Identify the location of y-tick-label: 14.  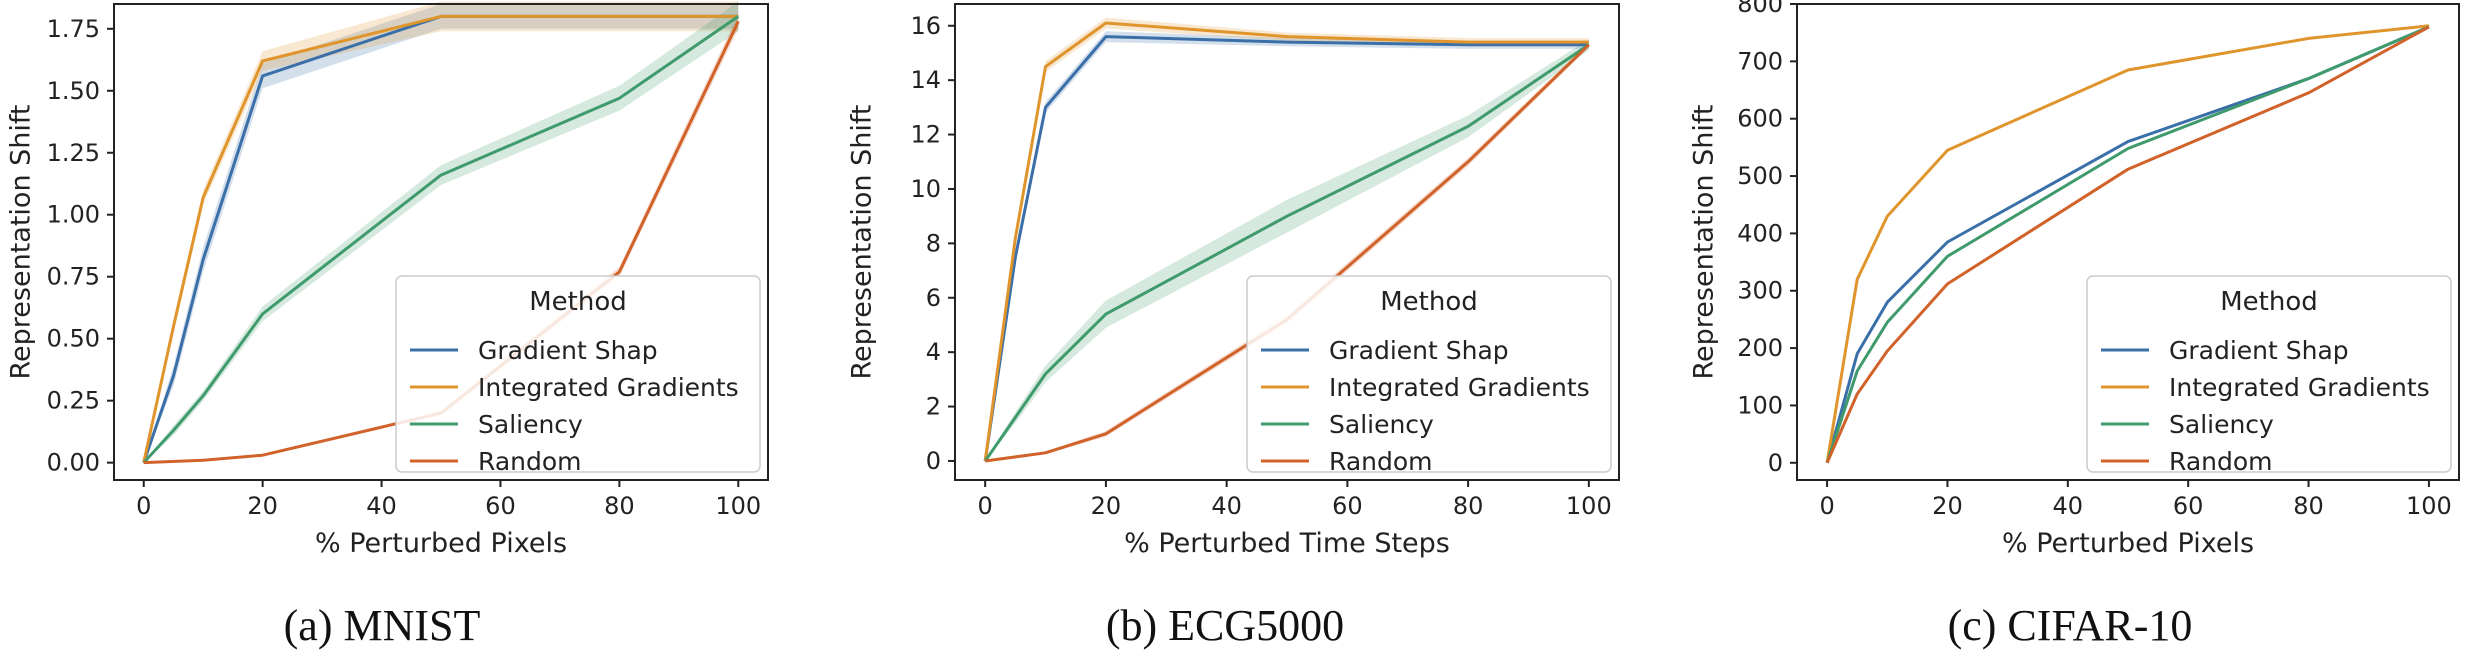
(925, 80).